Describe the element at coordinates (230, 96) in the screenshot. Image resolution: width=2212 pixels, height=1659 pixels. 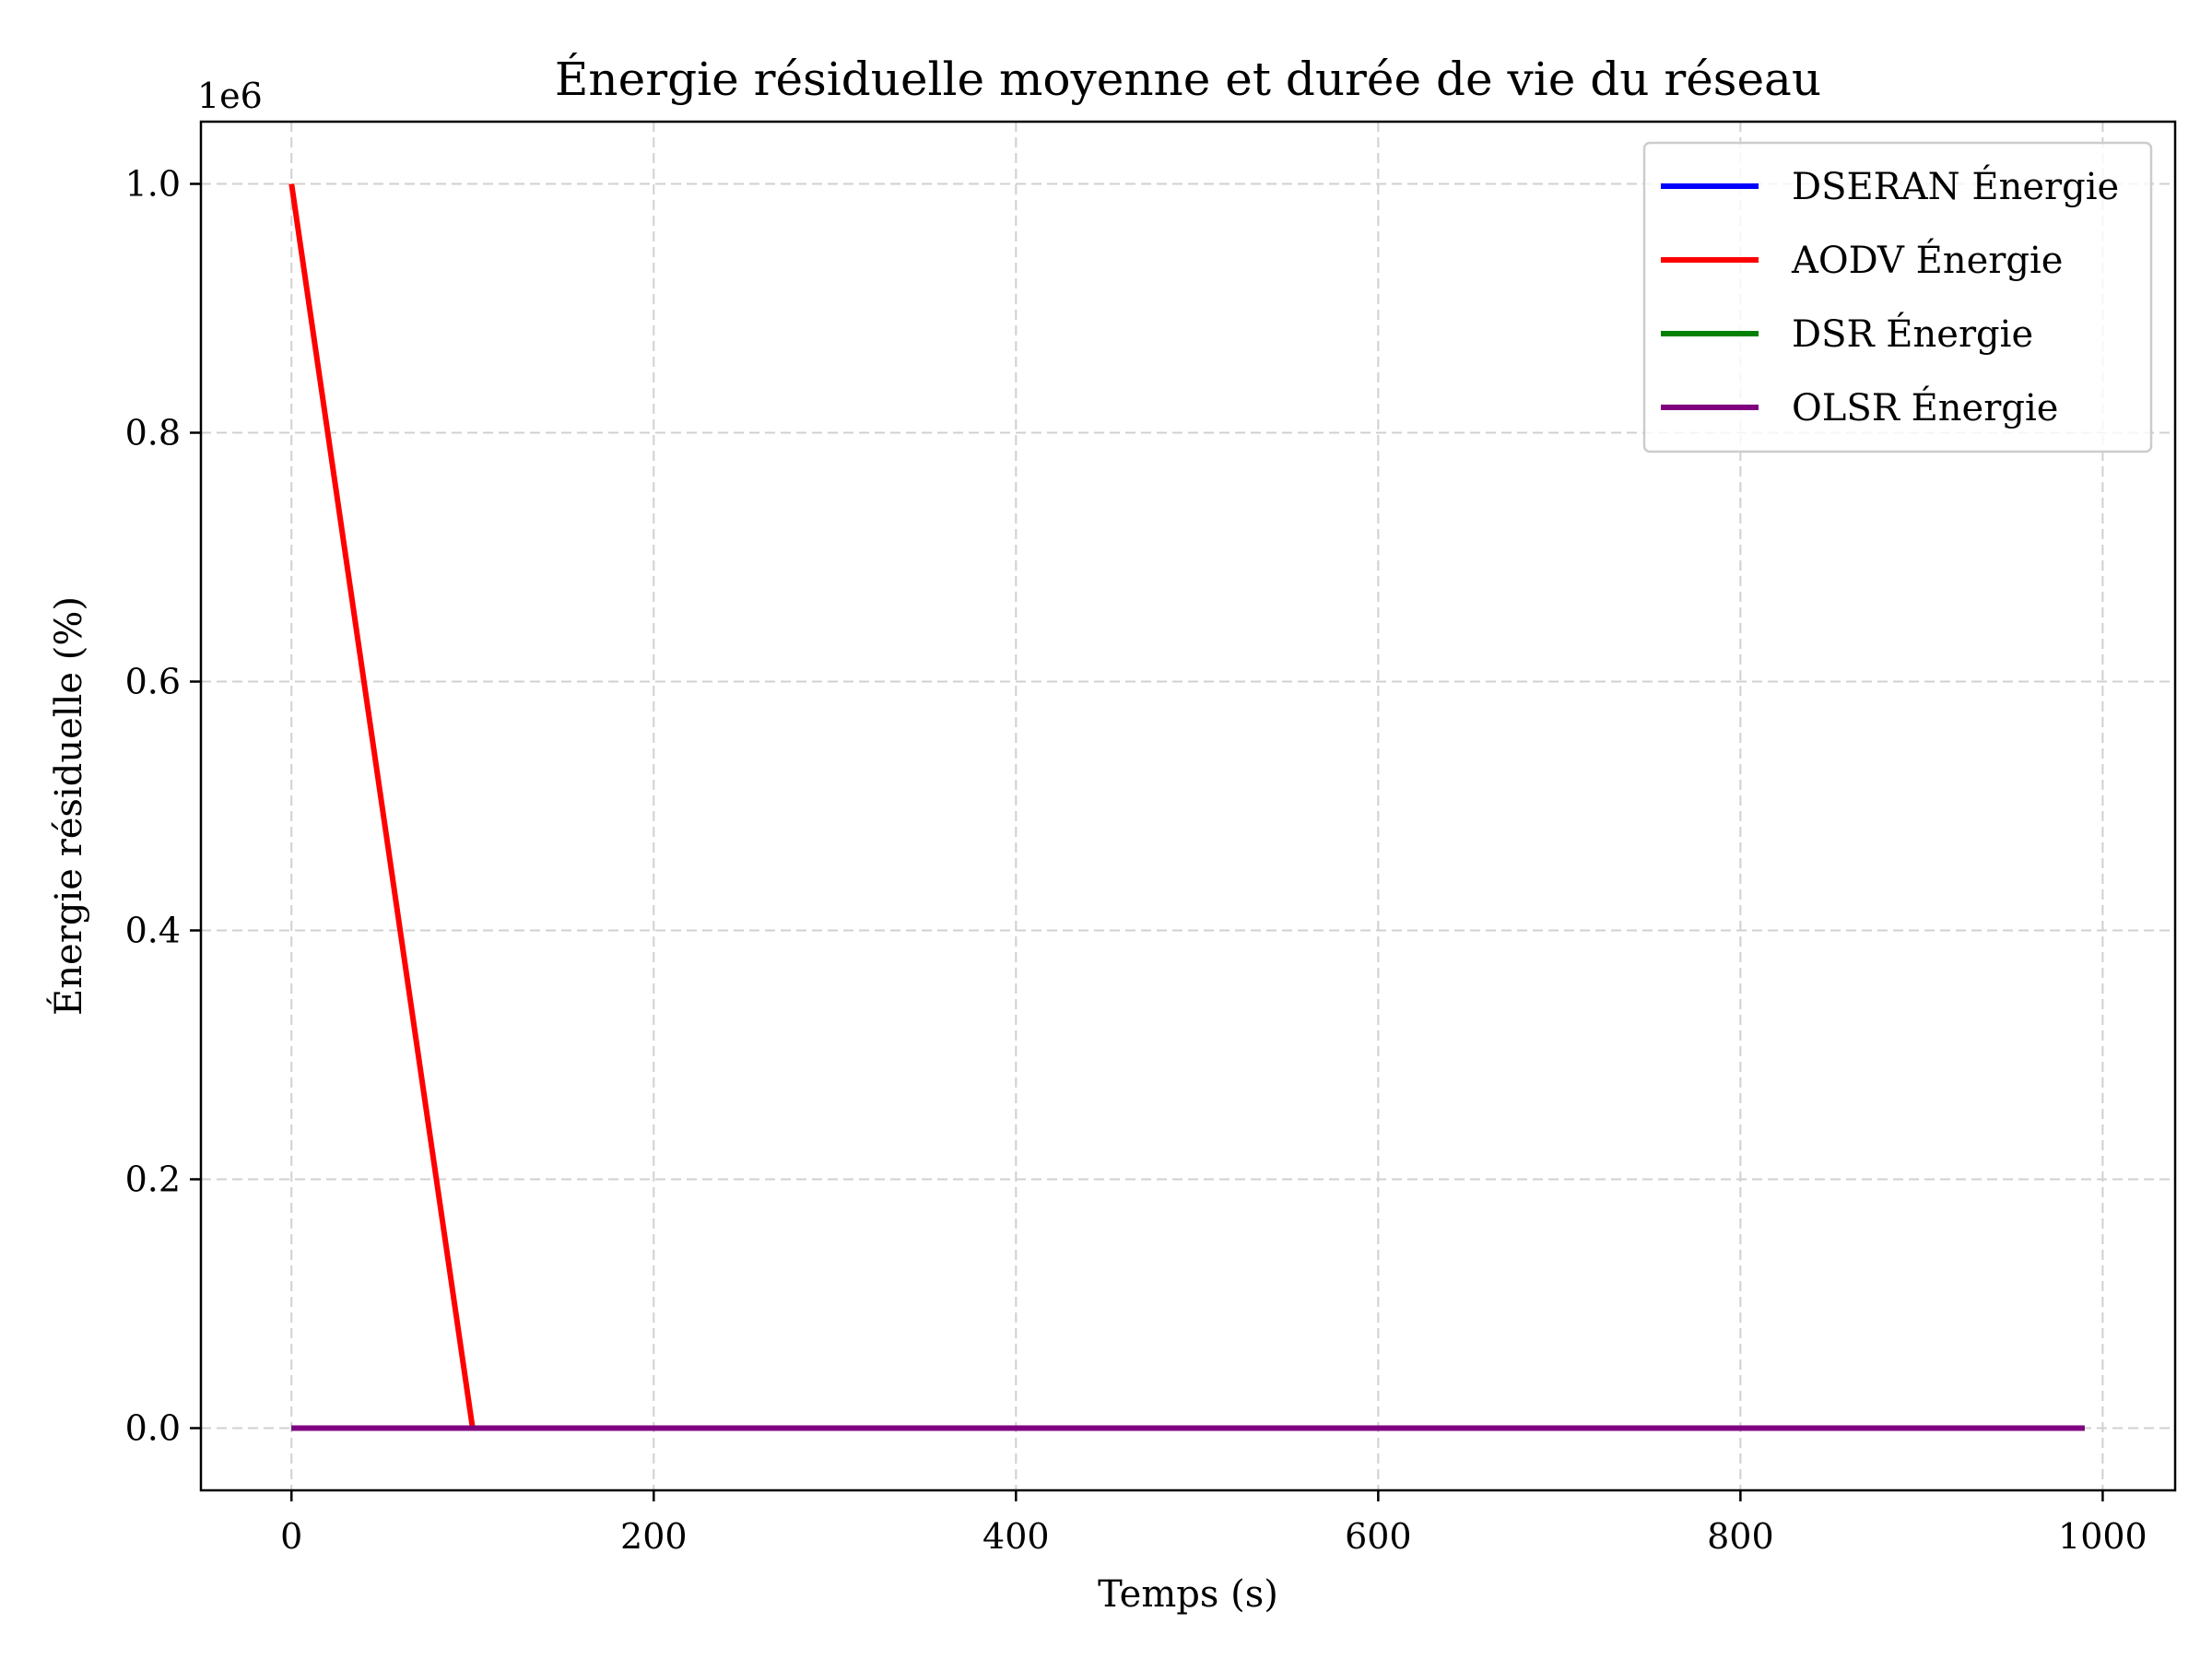
I see `y-axis-scale-label: 1e6` at that location.